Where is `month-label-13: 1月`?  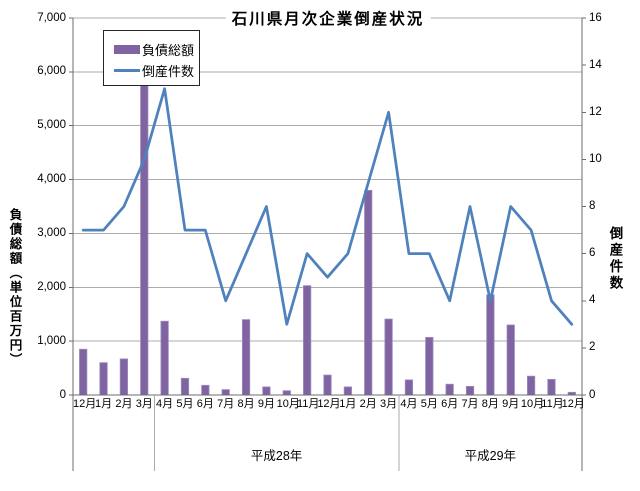
month-label-13: 1月 is located at coordinates (348, 404).